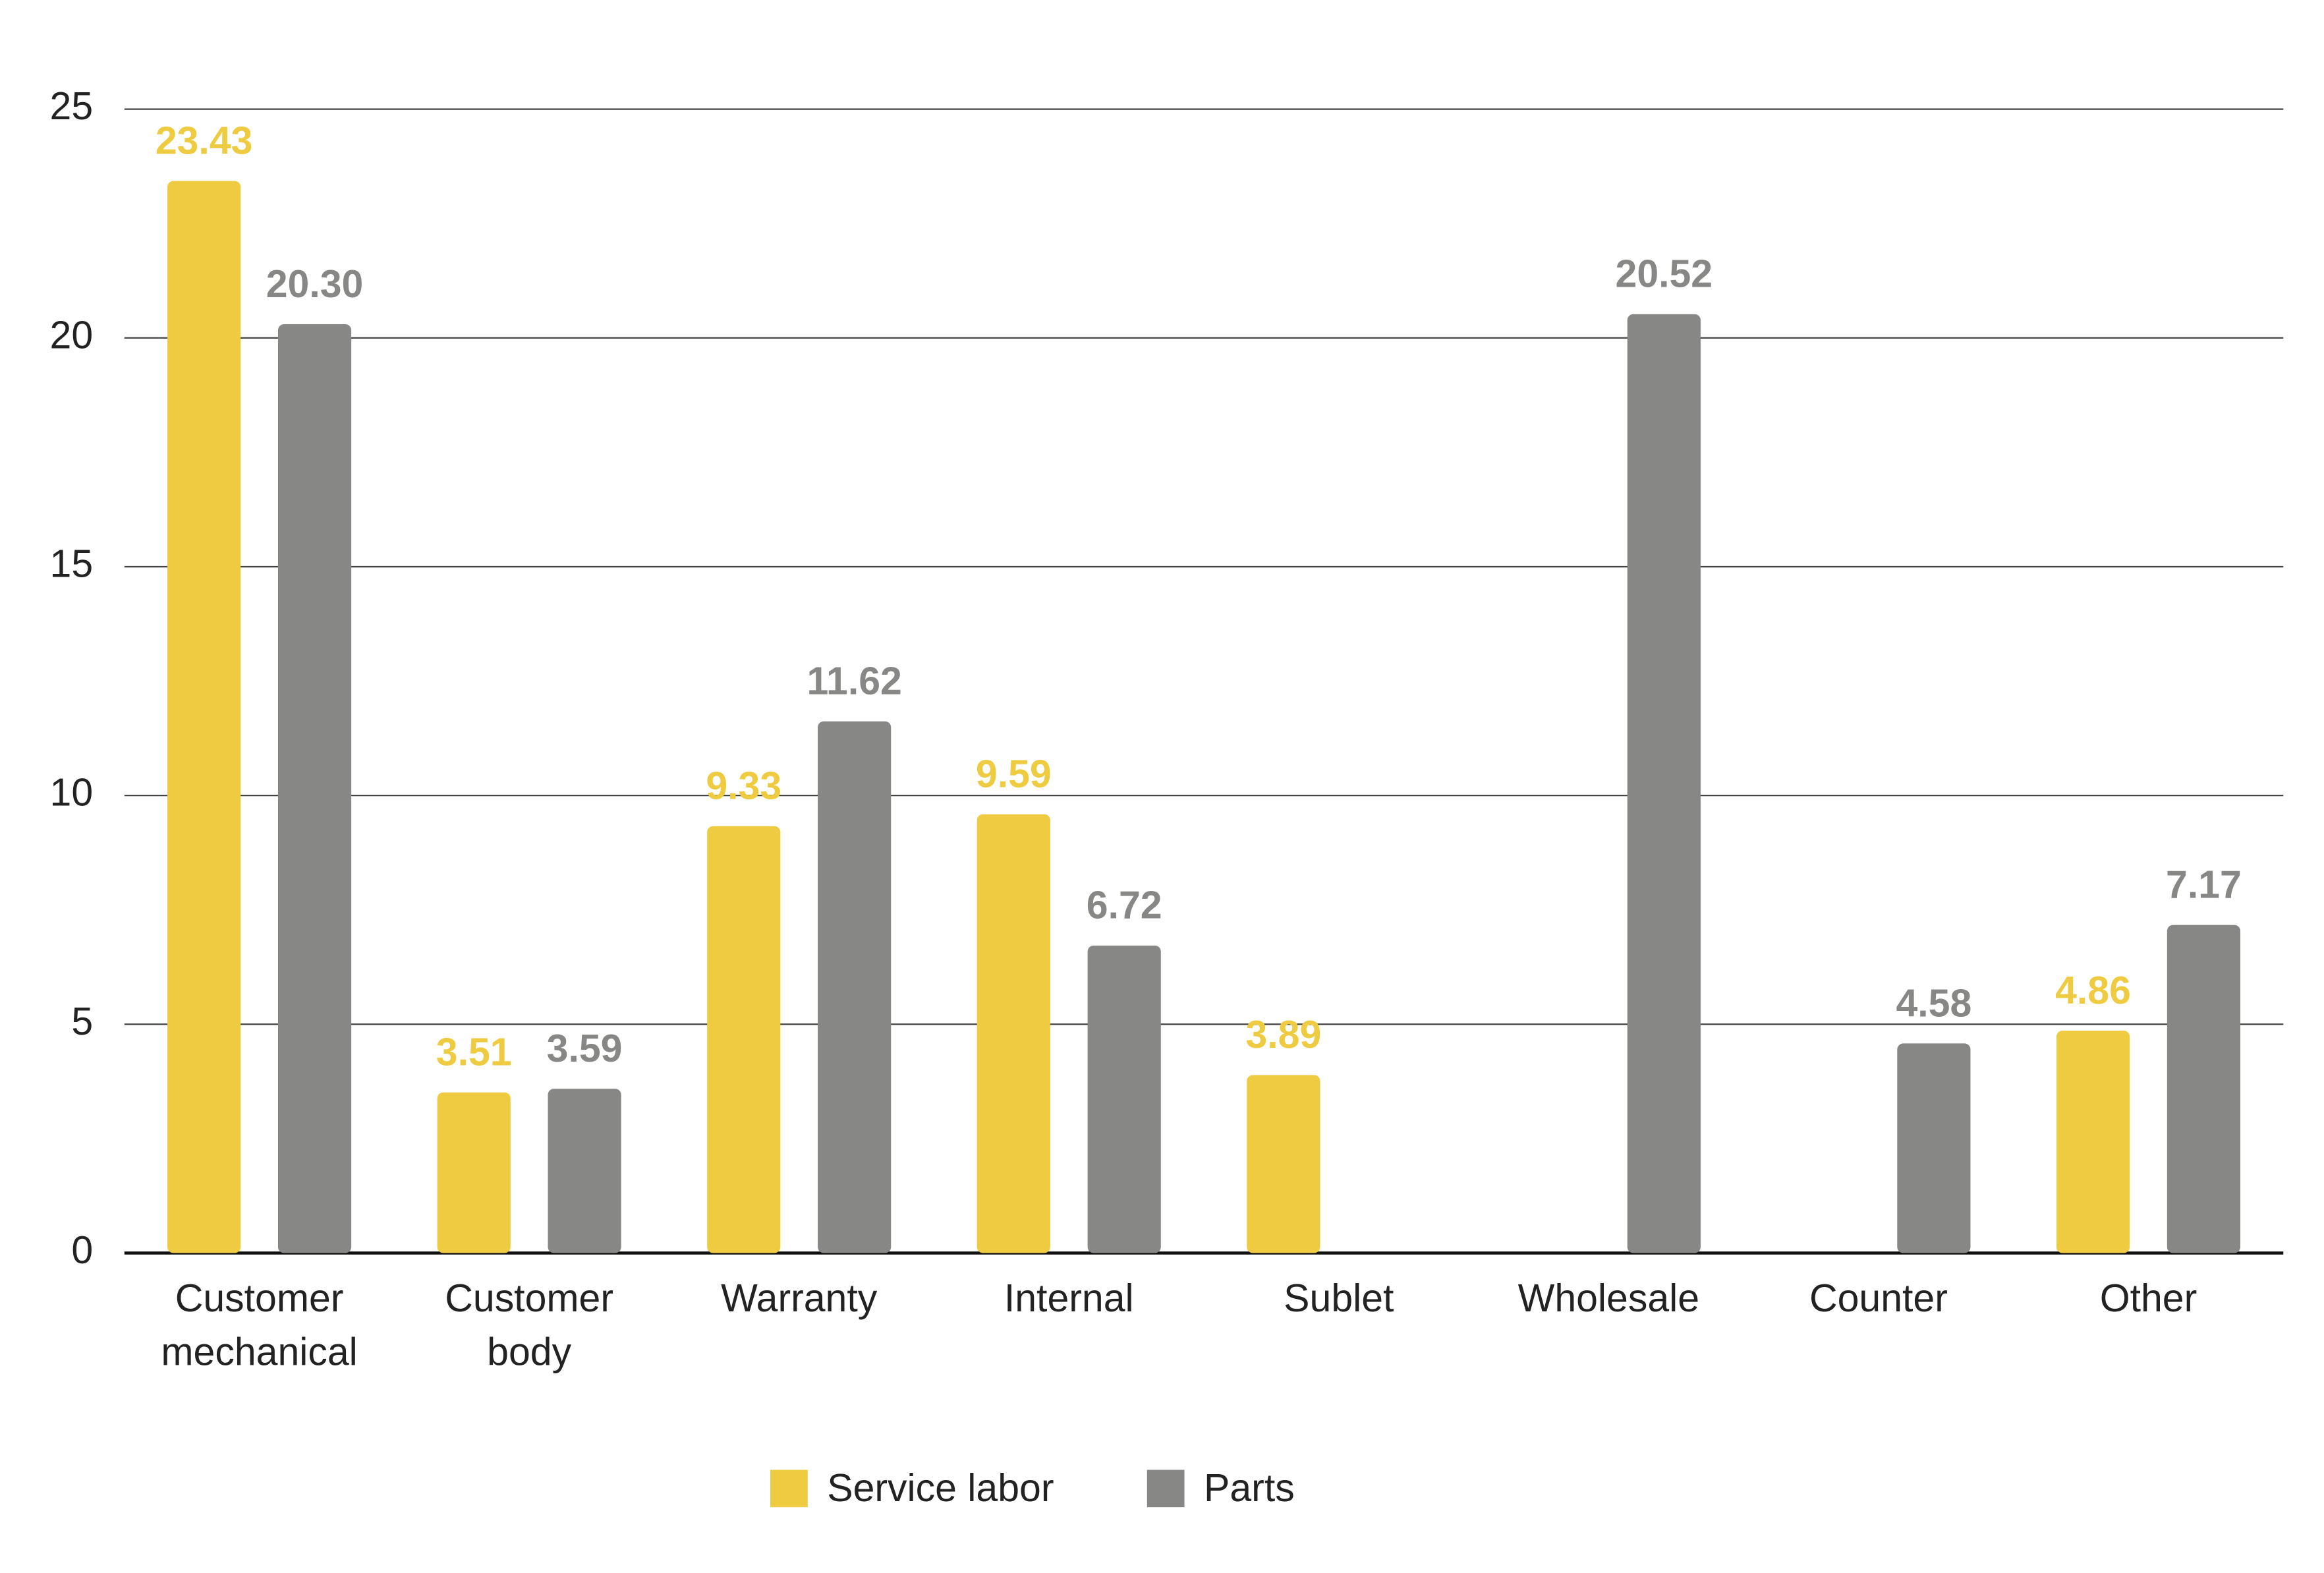 Image resolution: width=2324 pixels, height=1573 pixels. Describe the element at coordinates (1250, 1488) in the screenshot. I see `legend-label: Parts` at that location.